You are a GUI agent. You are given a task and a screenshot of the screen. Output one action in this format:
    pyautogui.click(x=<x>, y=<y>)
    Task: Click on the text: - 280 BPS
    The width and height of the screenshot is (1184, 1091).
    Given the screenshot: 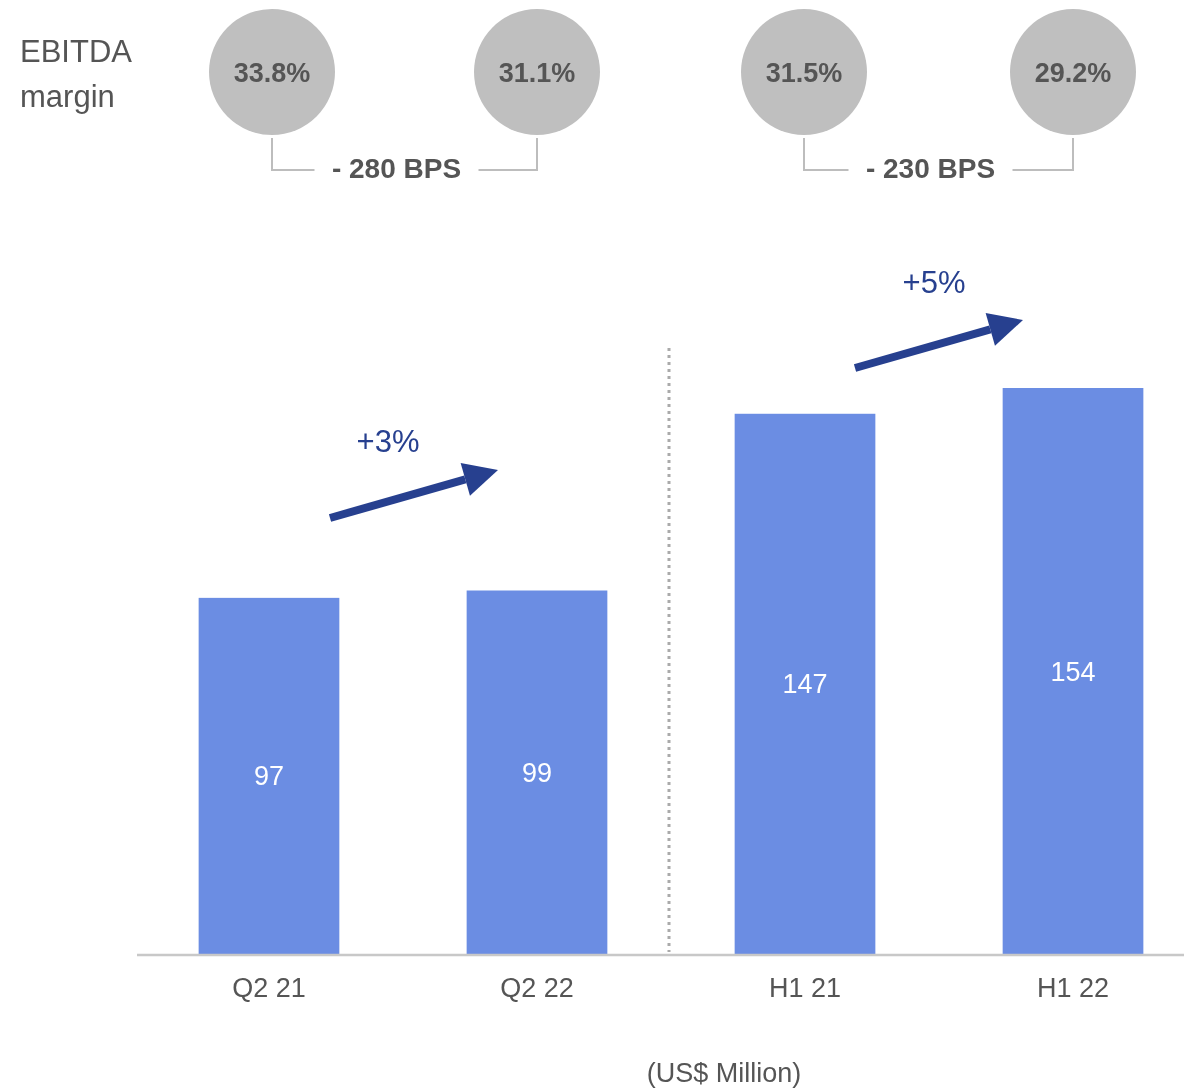 What is the action you would take?
    pyautogui.click(x=396, y=168)
    